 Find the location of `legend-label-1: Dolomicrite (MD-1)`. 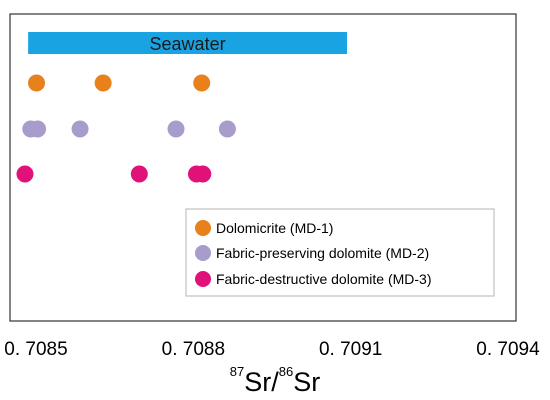

legend-label-1: Dolomicrite (MD-1) is located at coordinates (274, 228).